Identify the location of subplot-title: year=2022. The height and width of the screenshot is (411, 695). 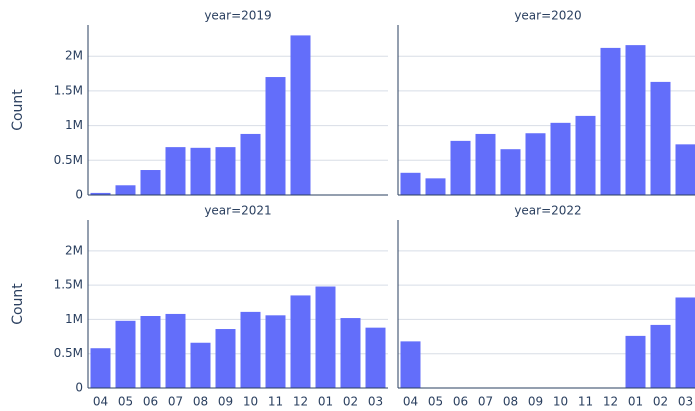
(547, 211).